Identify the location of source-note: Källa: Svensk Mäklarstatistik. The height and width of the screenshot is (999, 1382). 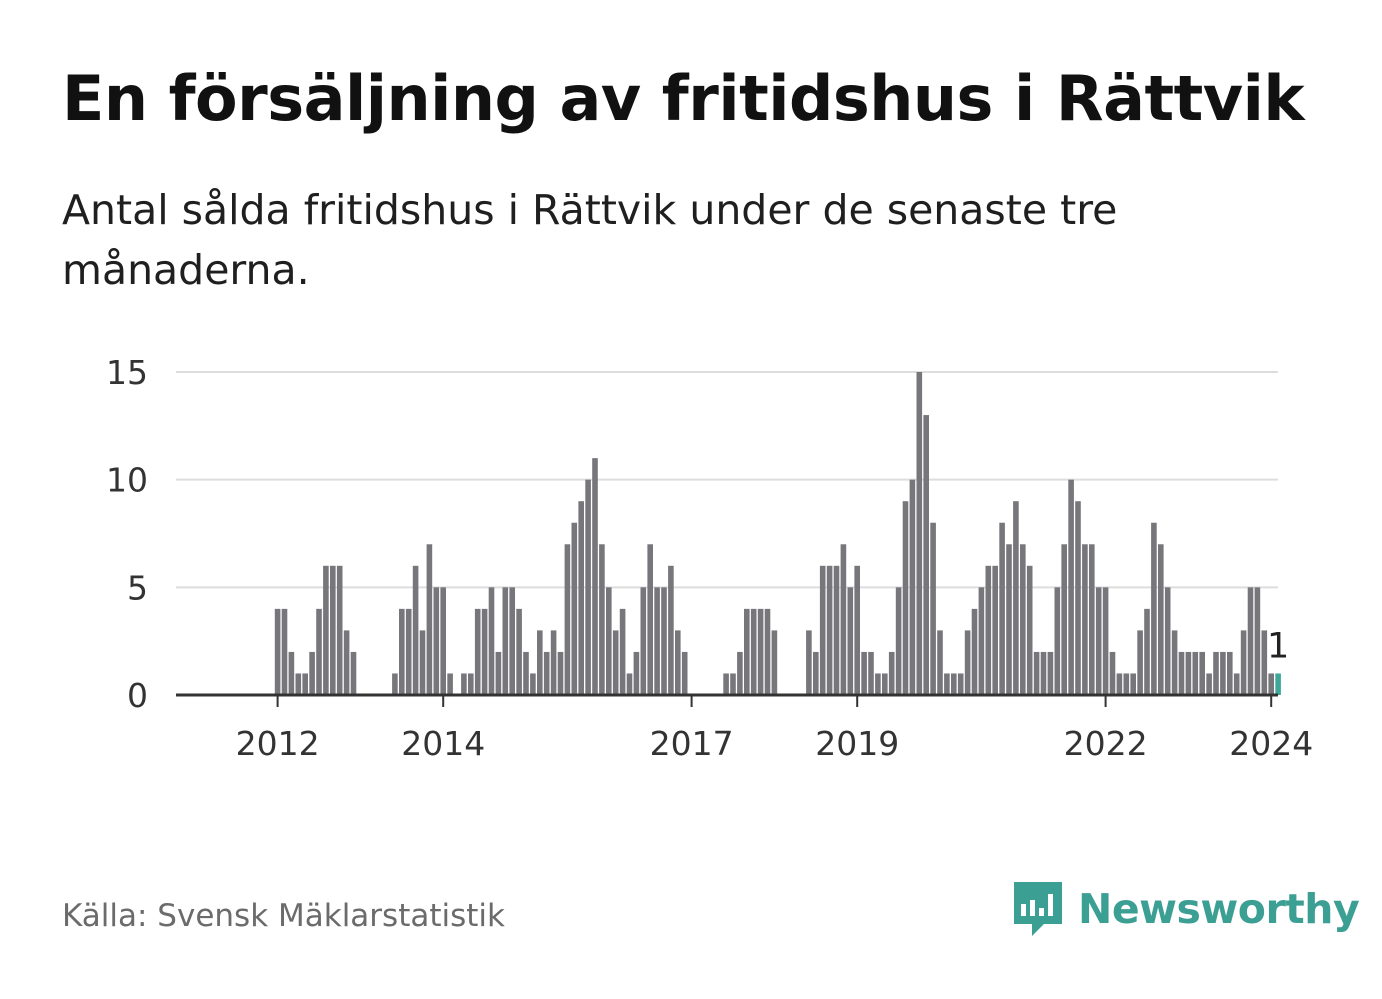
(283, 916).